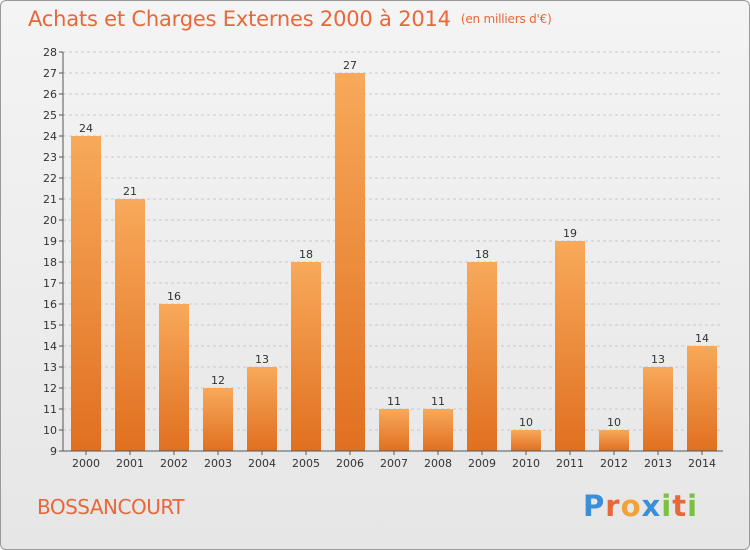 This screenshot has height=550, width=750. I want to click on y-tick-label: 23, so click(50, 157).